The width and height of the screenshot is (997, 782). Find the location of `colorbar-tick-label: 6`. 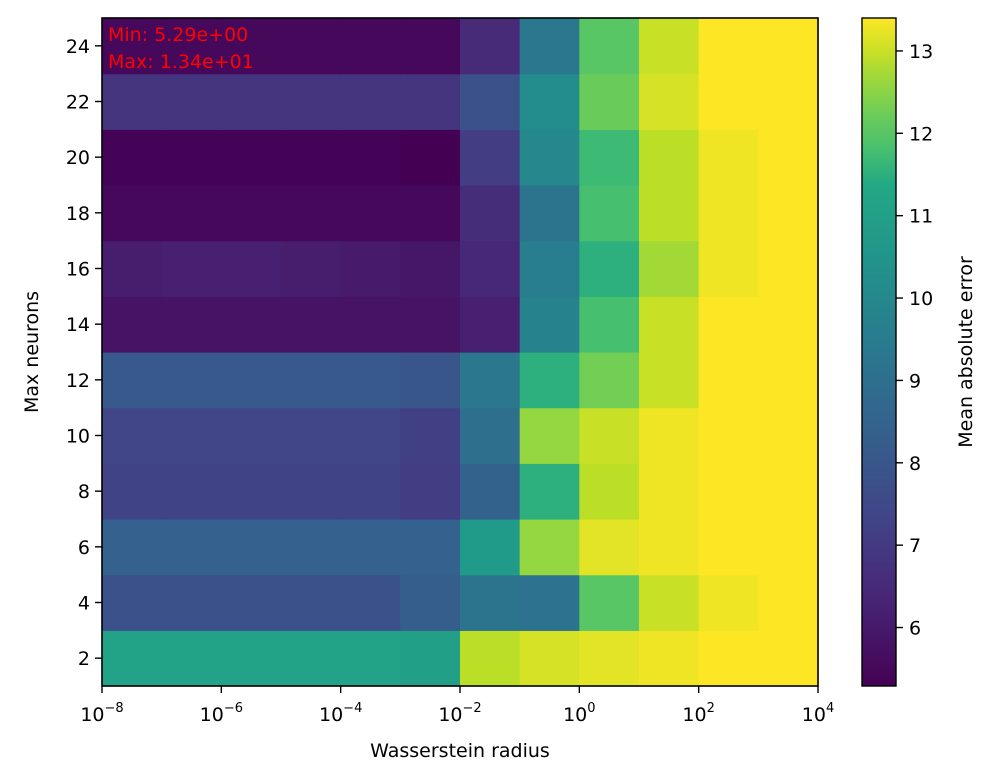

colorbar-tick-label: 6 is located at coordinates (915, 629).